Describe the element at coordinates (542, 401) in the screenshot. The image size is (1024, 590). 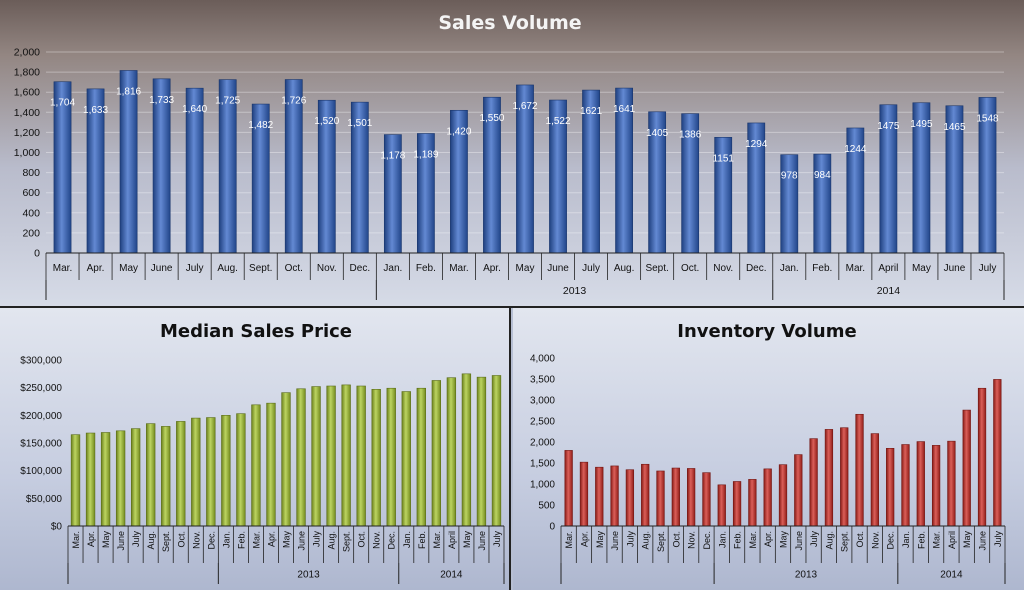
I see `y-tick-label: 3,000` at that location.